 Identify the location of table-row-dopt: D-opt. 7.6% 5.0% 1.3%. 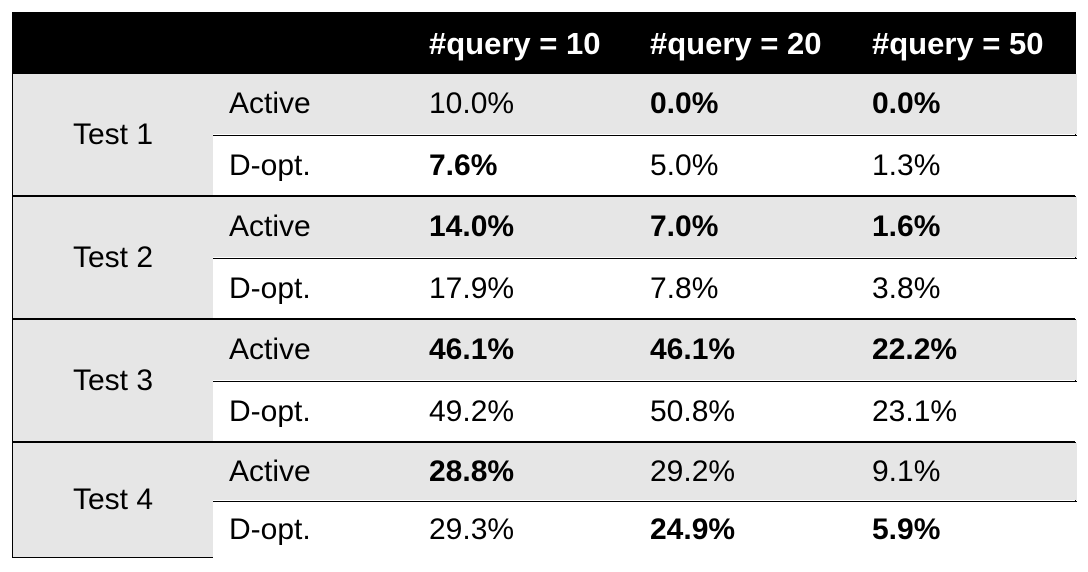
(645, 165).